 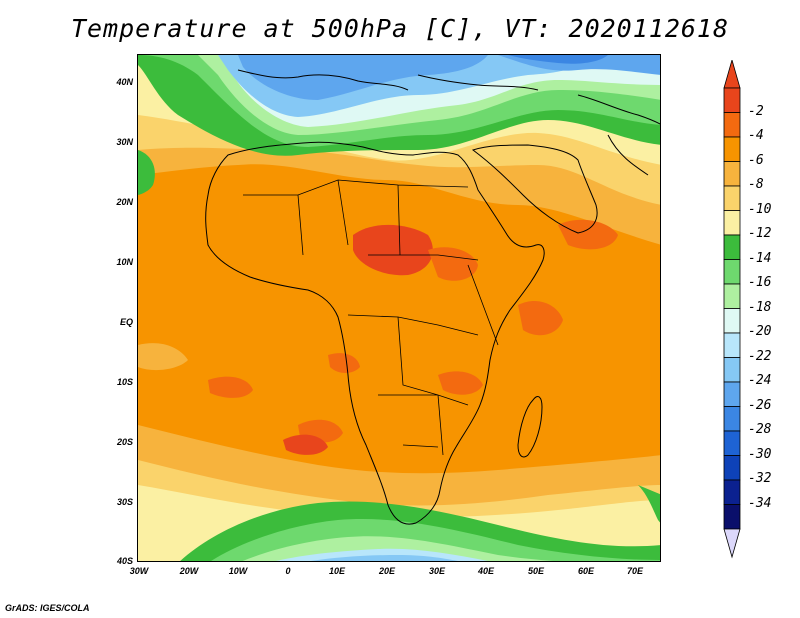 What do you see at coordinates (760, 258) in the screenshot?
I see `colorbar-label: -14` at bounding box center [760, 258].